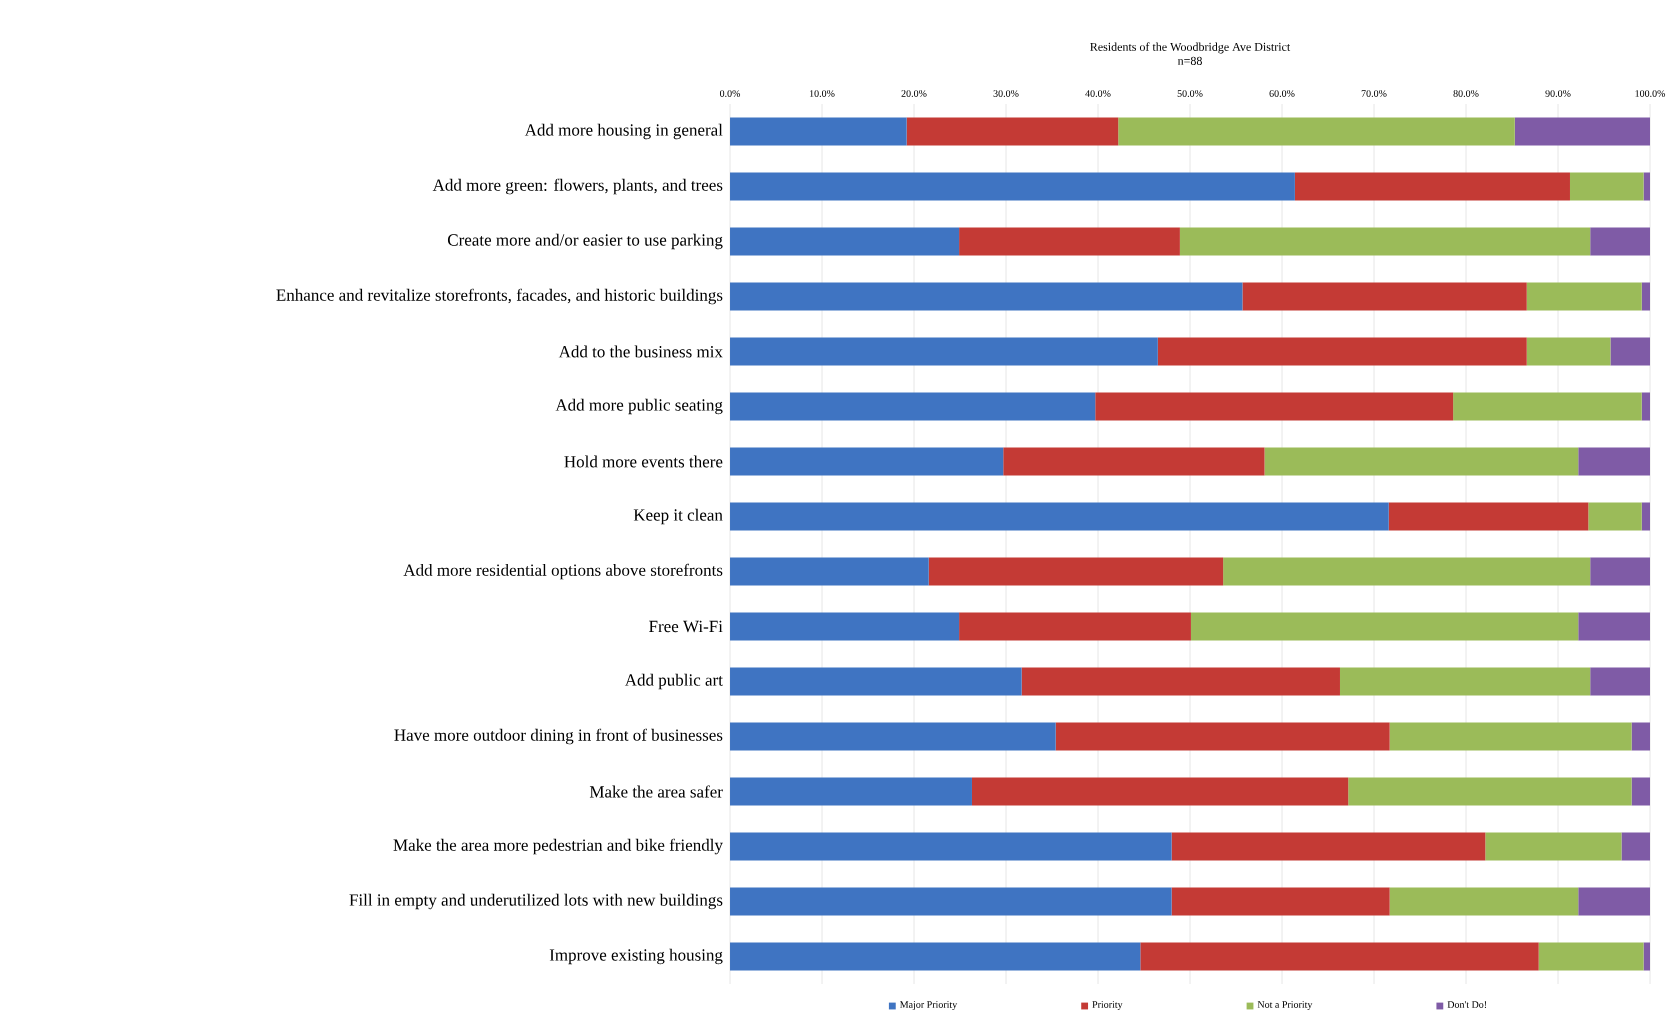 This screenshot has width=1680, height=1024. What do you see at coordinates (640, 351) in the screenshot?
I see `y-tick-label: Add to the business mix` at bounding box center [640, 351].